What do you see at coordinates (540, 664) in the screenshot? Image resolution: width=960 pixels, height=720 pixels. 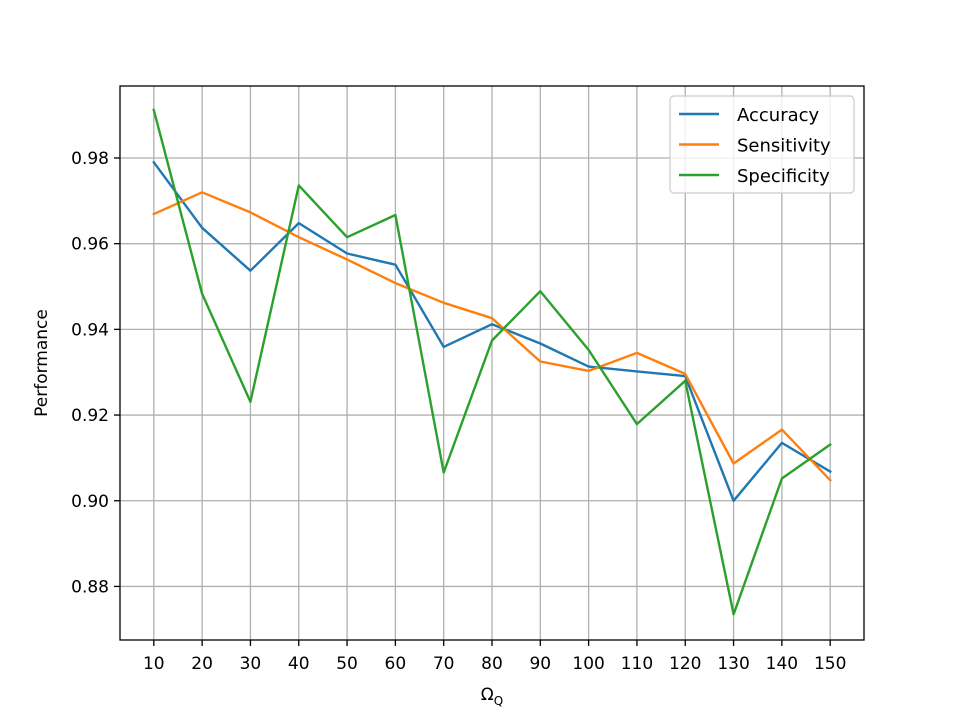 I see `x-tick-label: 90` at bounding box center [540, 664].